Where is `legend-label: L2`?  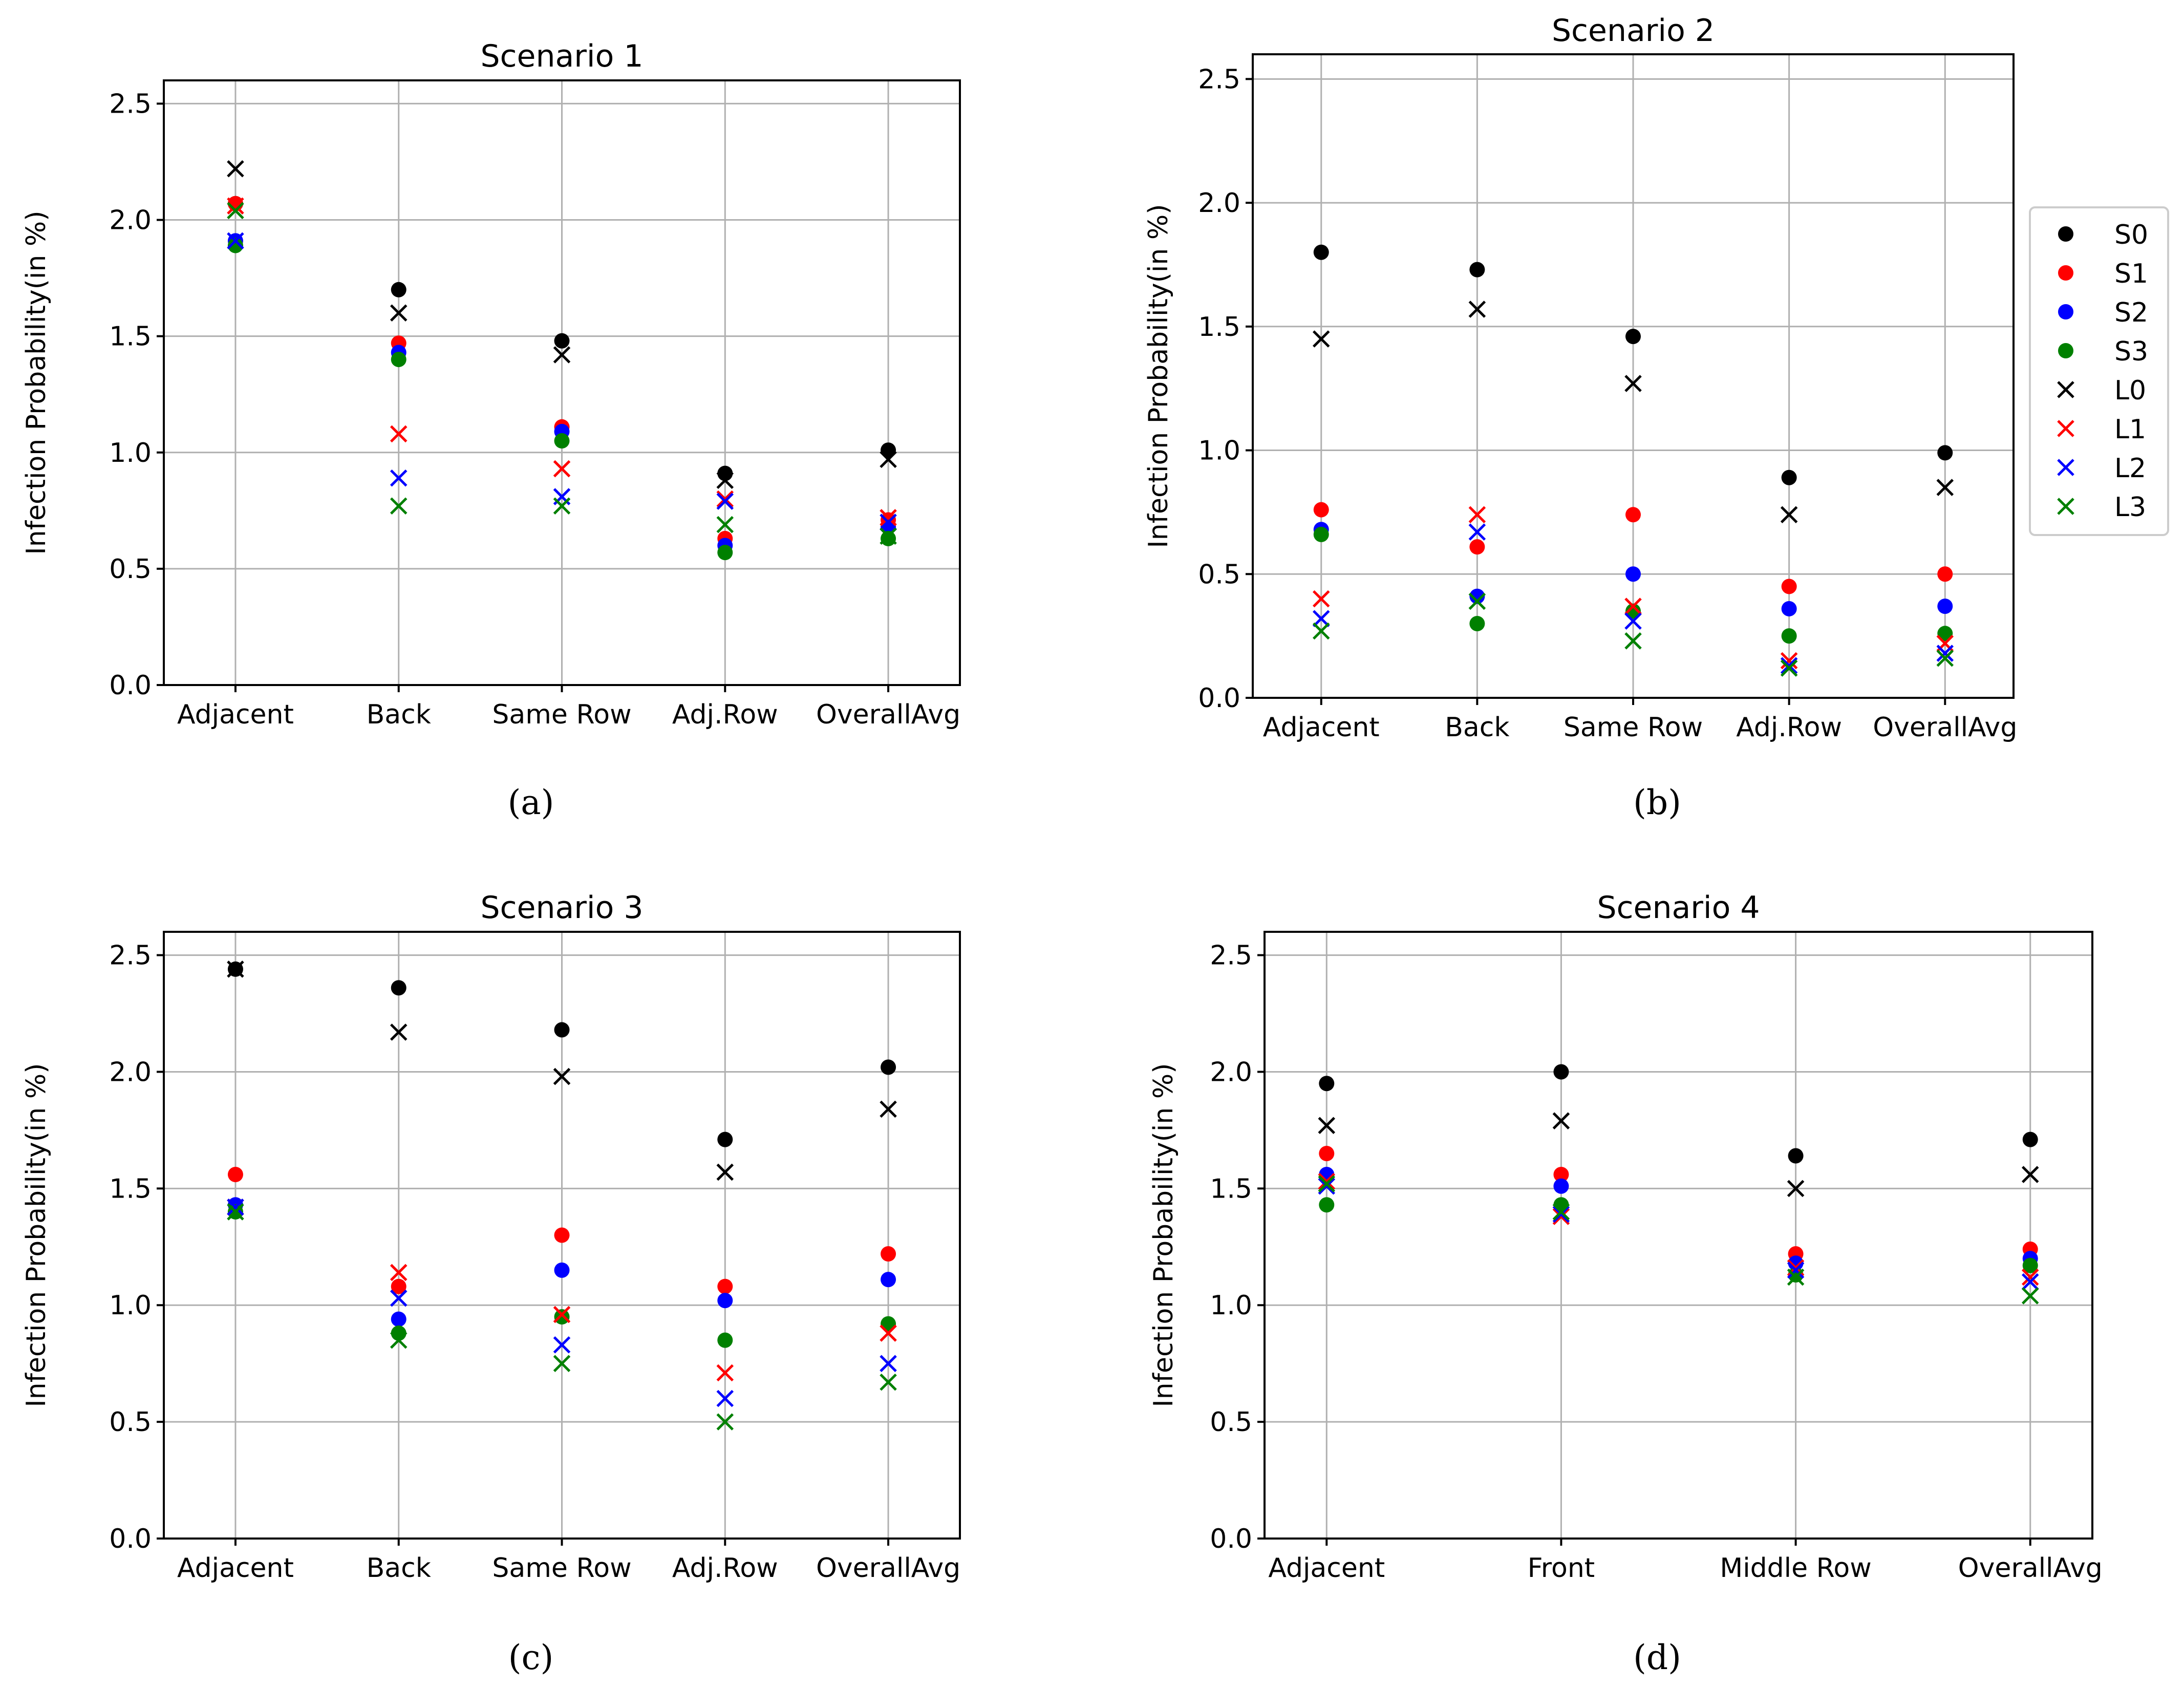
legend-label: L2 is located at coordinates (2130, 468).